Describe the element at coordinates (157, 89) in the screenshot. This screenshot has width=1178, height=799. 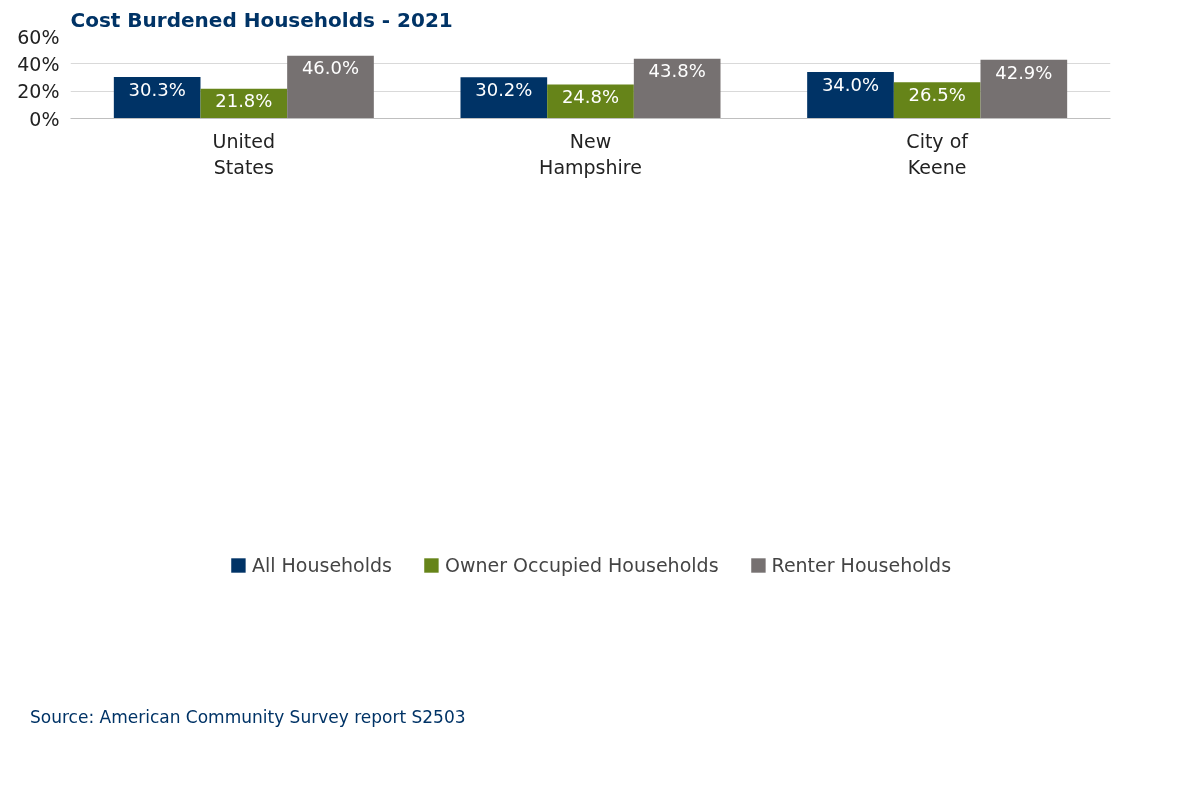
I see `data-label: 30.3%` at that location.